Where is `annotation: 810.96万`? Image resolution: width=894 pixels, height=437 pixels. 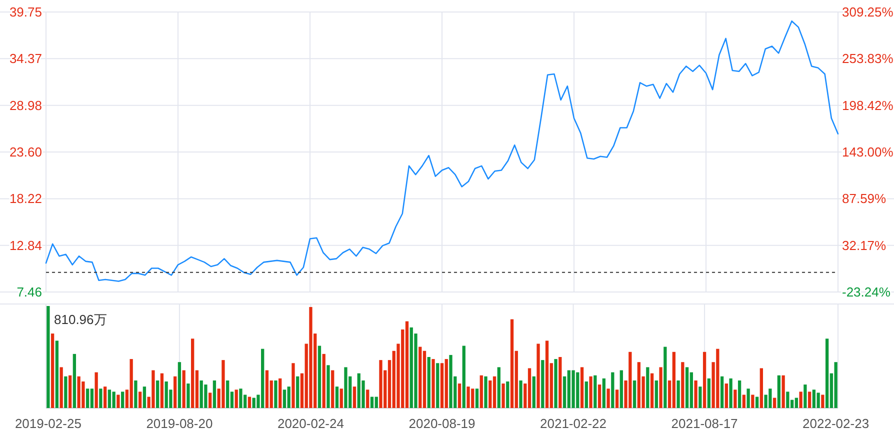
annotation: 810.96万 is located at coordinates (80, 319).